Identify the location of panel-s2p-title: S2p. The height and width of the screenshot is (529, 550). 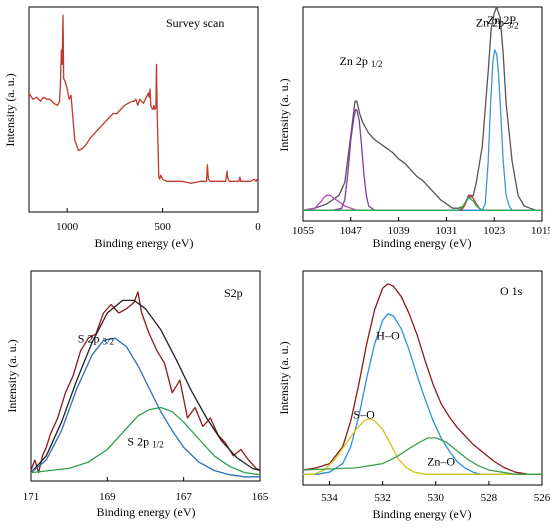
(233, 293).